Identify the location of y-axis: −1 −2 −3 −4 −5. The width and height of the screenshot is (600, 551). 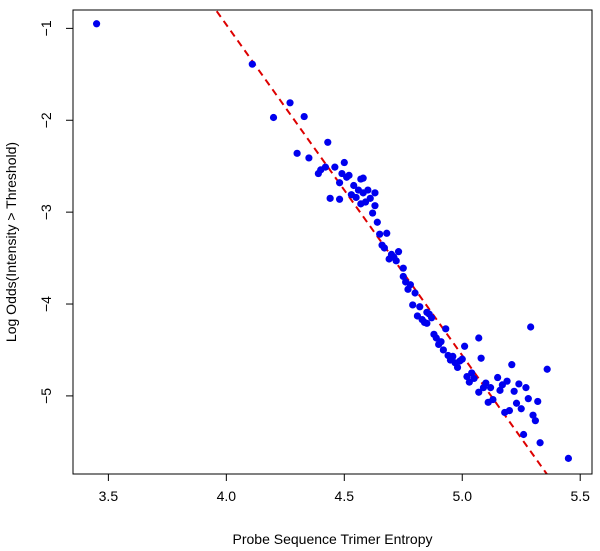
(55, 212).